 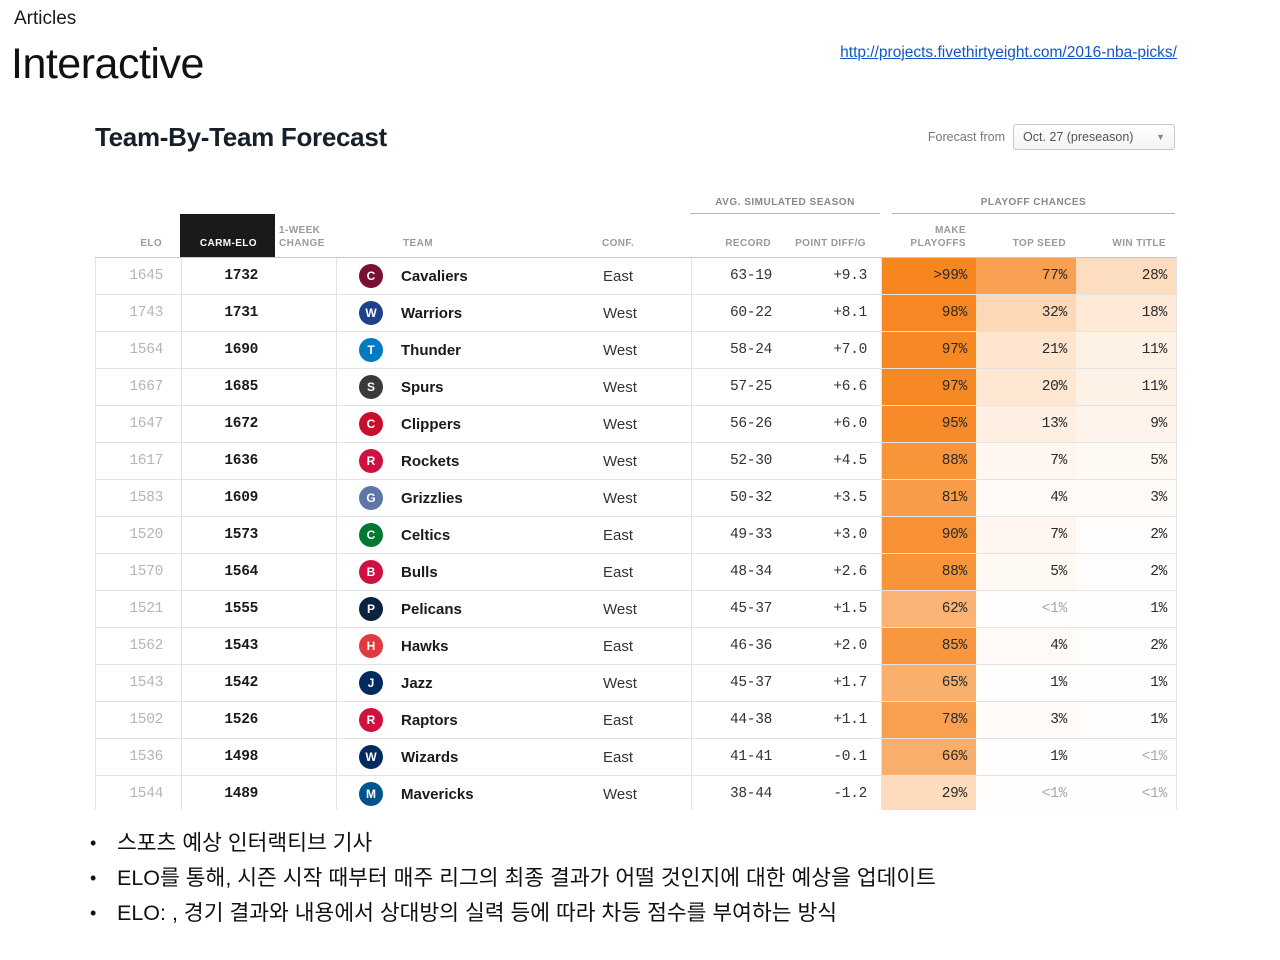 I want to click on make-playoffs-value: 81%, so click(x=928, y=498).